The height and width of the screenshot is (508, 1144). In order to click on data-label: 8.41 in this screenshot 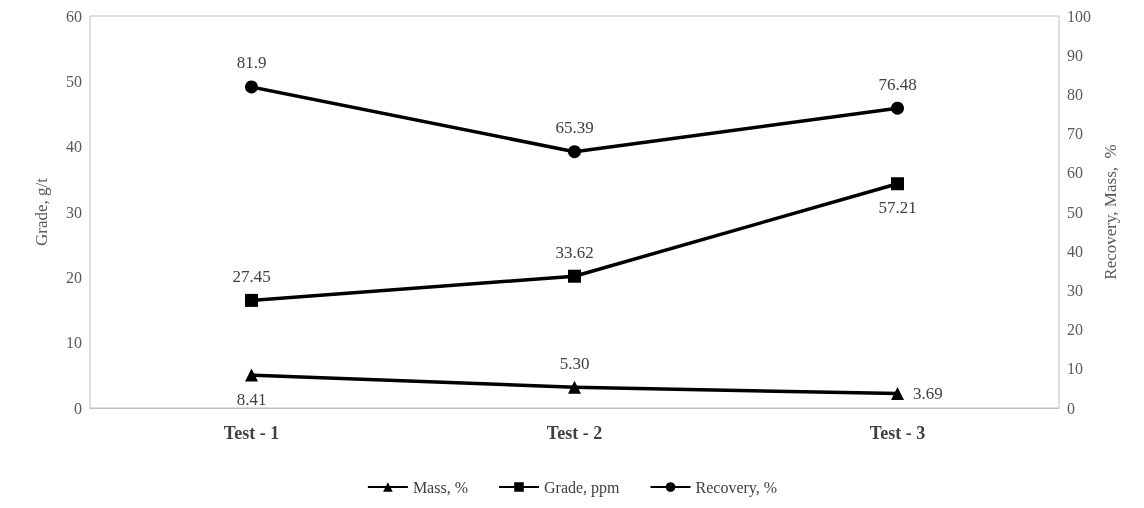, I will do `click(251, 399)`.